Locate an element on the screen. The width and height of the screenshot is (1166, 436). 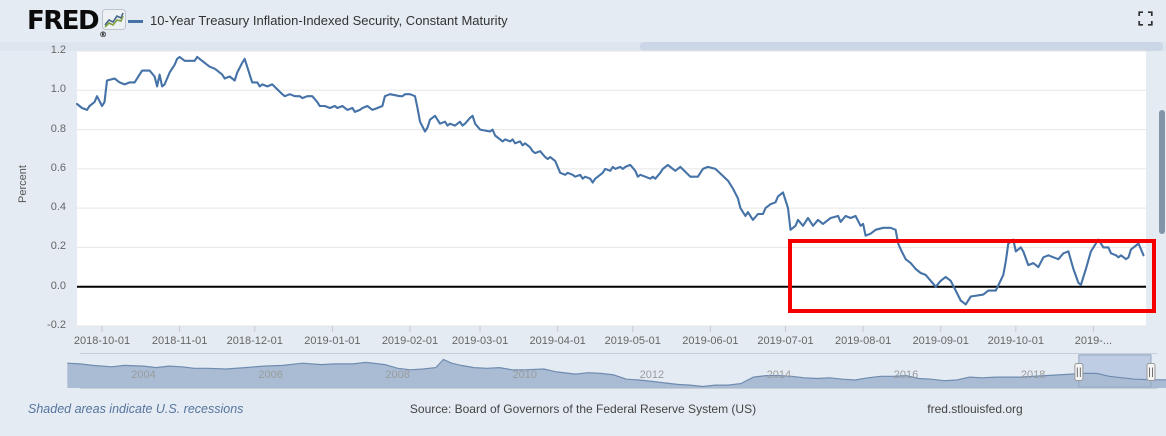
fred-sparkline-icon is located at coordinates (114, 19).